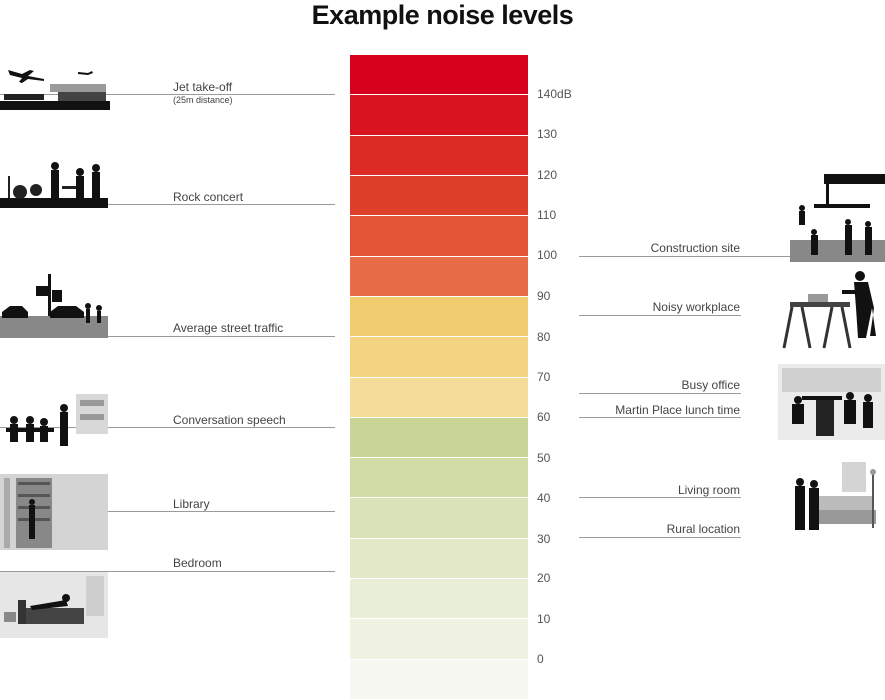  Describe the element at coordinates (703, 529) in the screenshot. I see `label-rural-location: Rural location` at that location.